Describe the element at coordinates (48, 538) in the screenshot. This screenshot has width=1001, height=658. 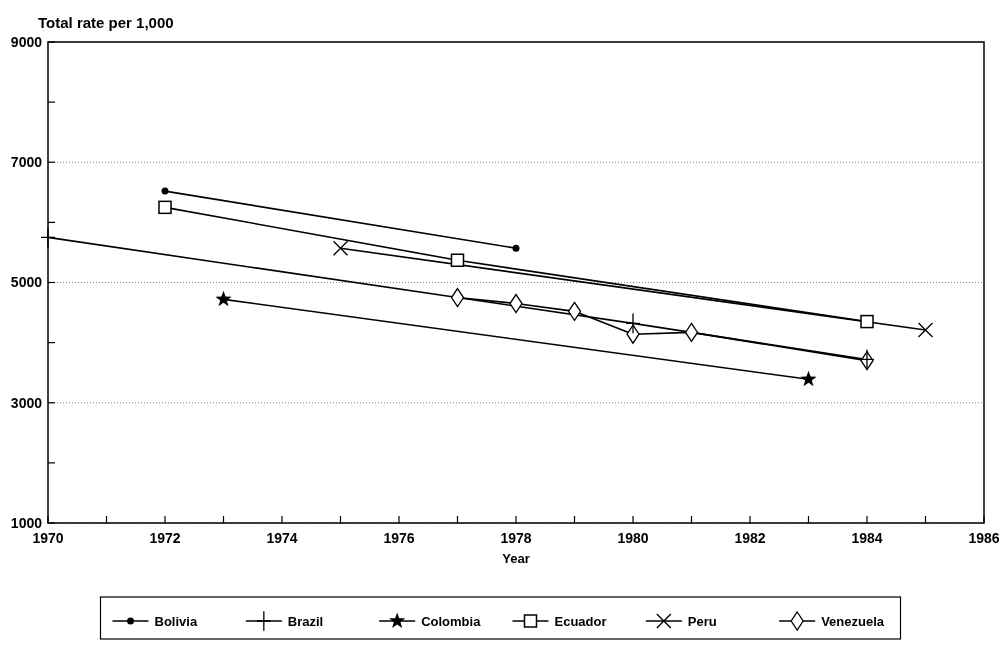
I see `x-tick-label: 1970` at that location.